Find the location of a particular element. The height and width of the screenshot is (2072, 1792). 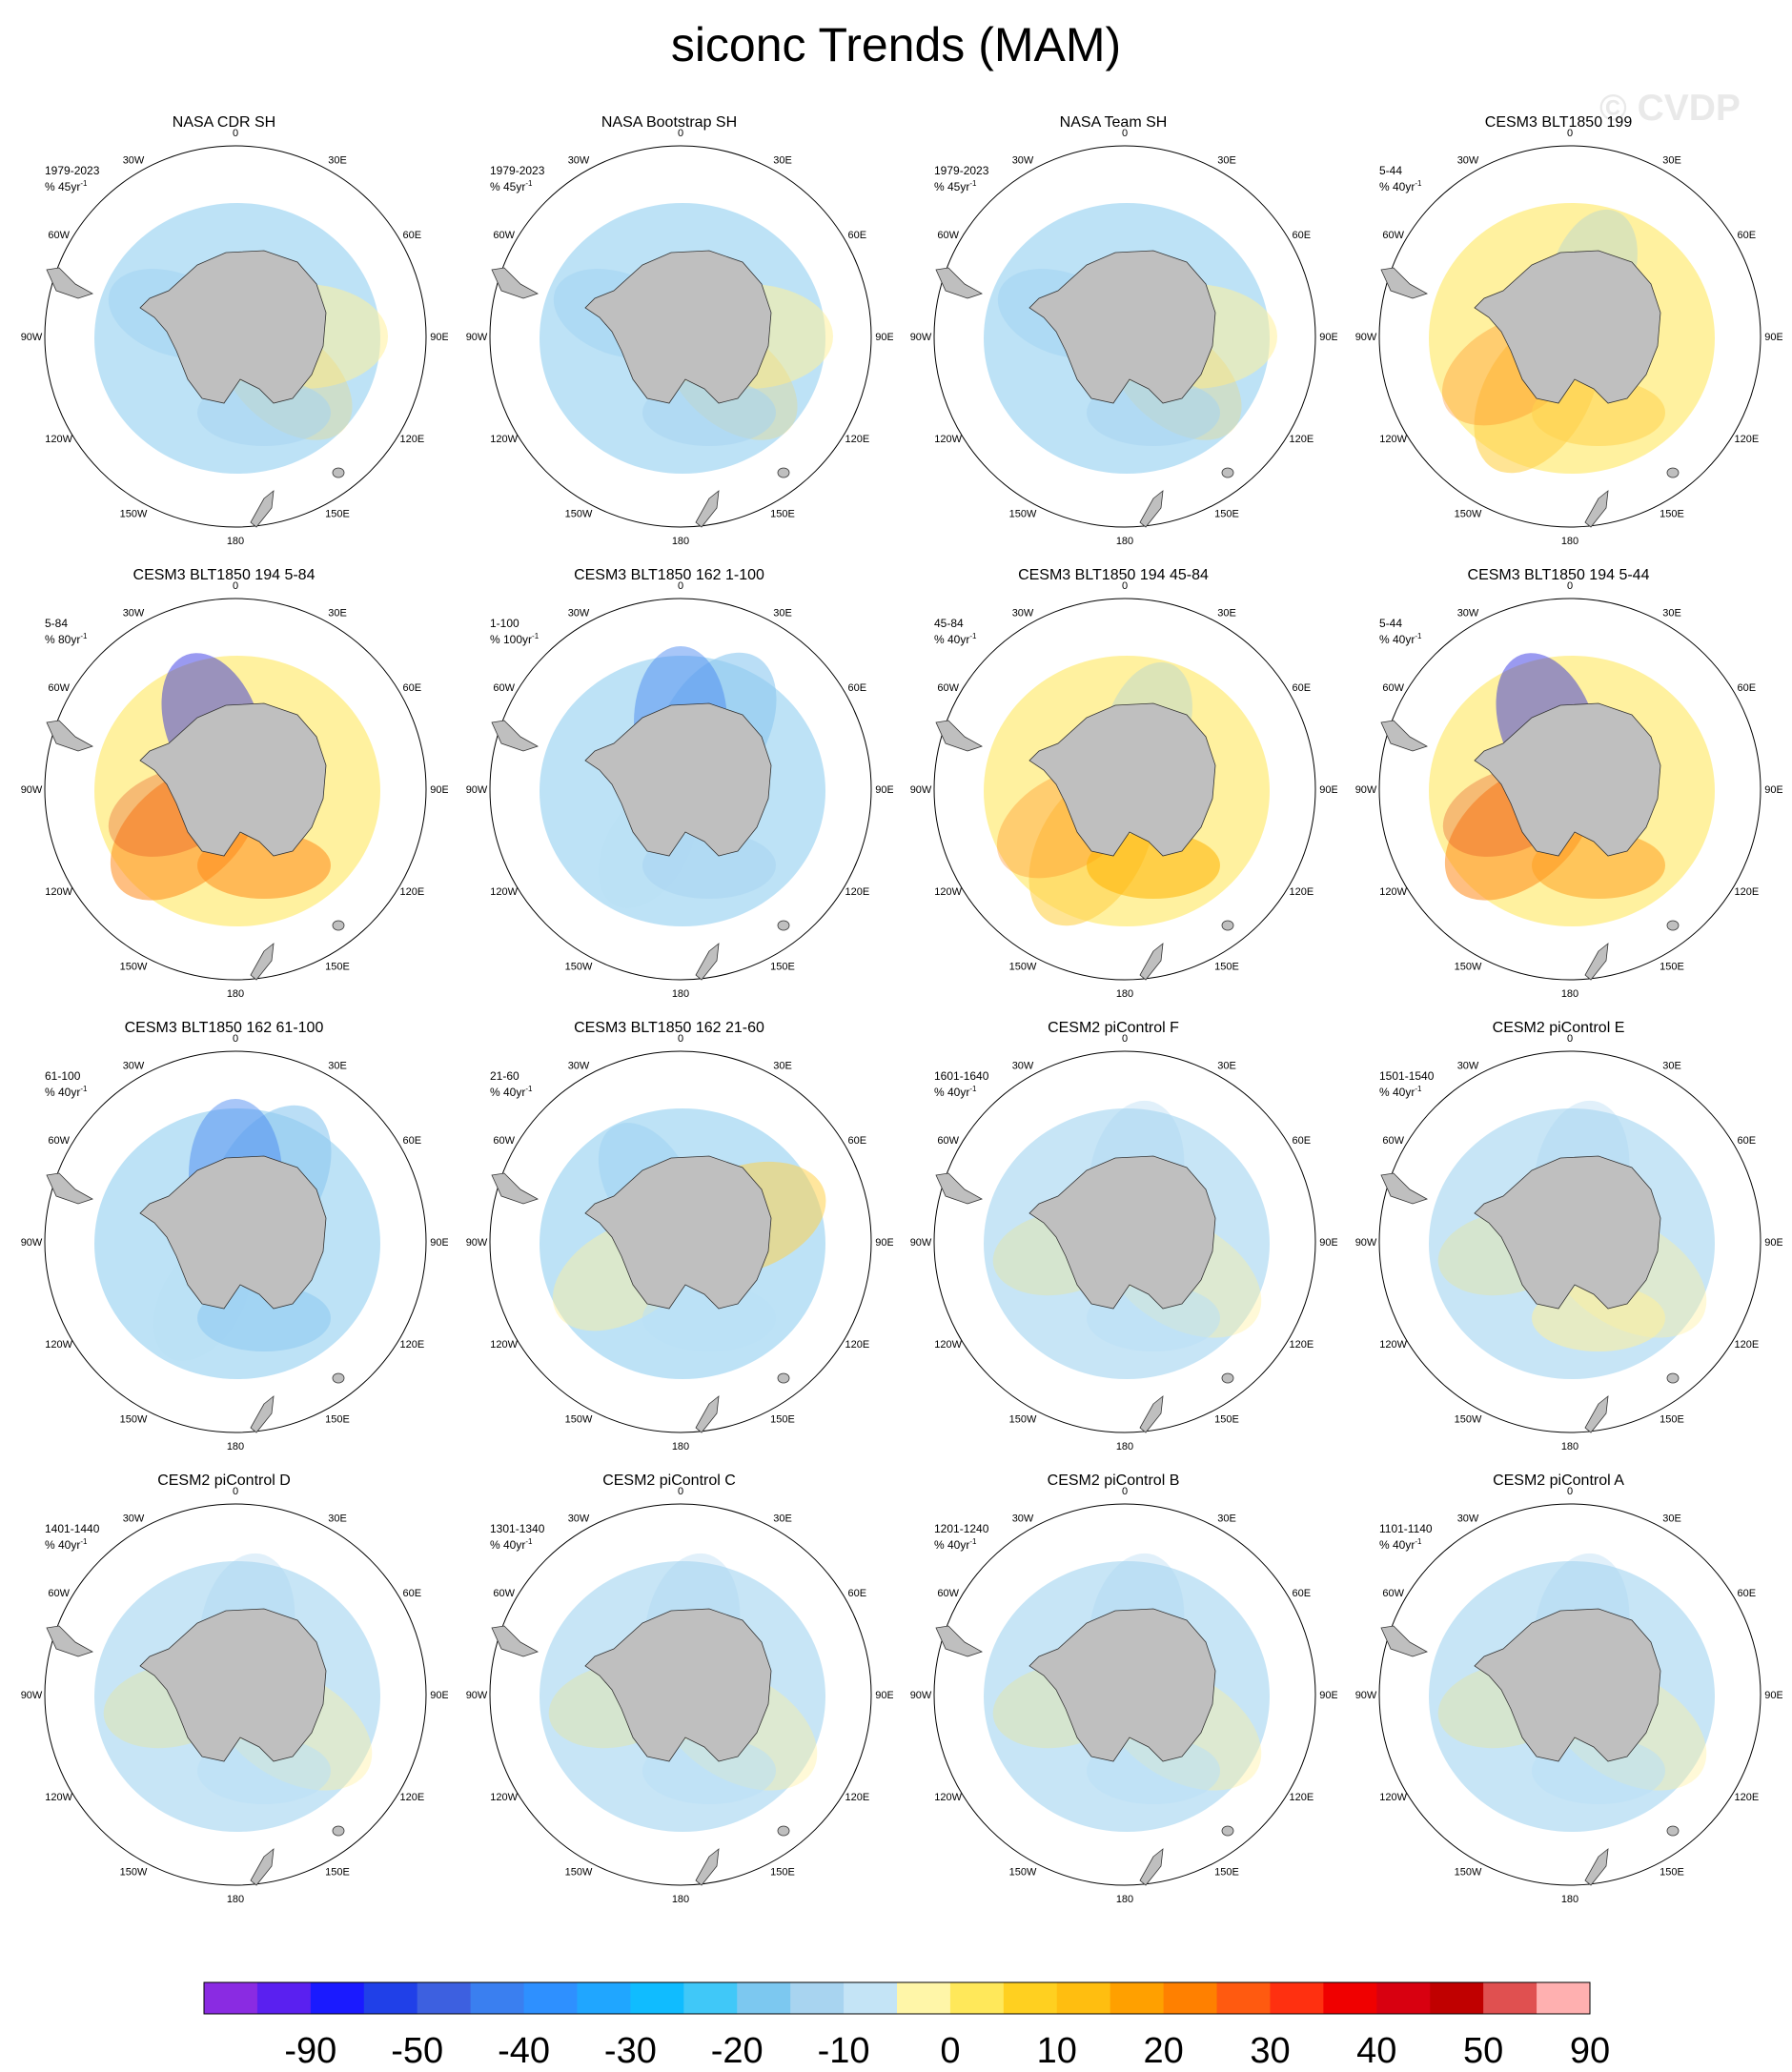

colorbar-frame is located at coordinates (897, 1998).